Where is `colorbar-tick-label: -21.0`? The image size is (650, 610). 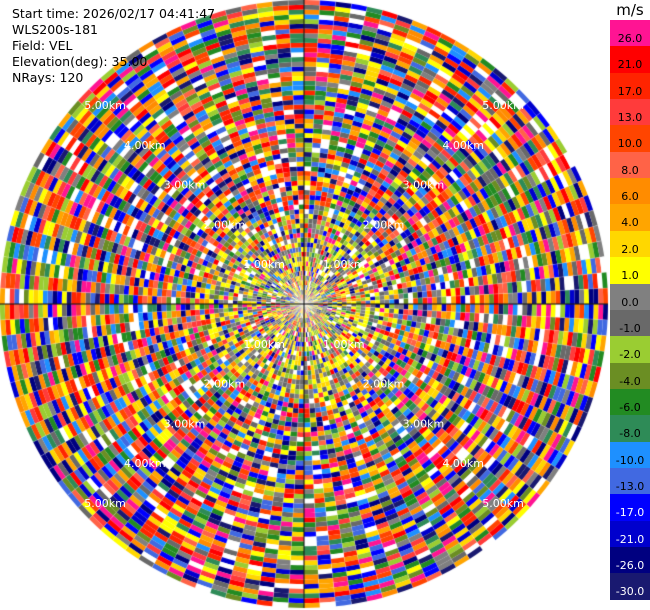 colorbar-tick-label: -21.0 is located at coordinates (630, 539).